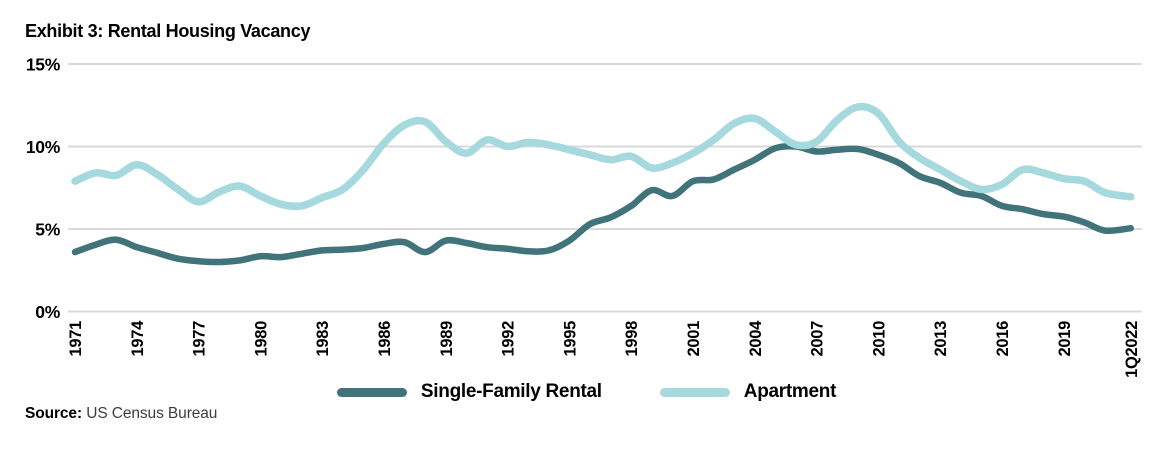  Describe the element at coordinates (138, 338) in the screenshot. I see `svg-text: 1974` at that location.